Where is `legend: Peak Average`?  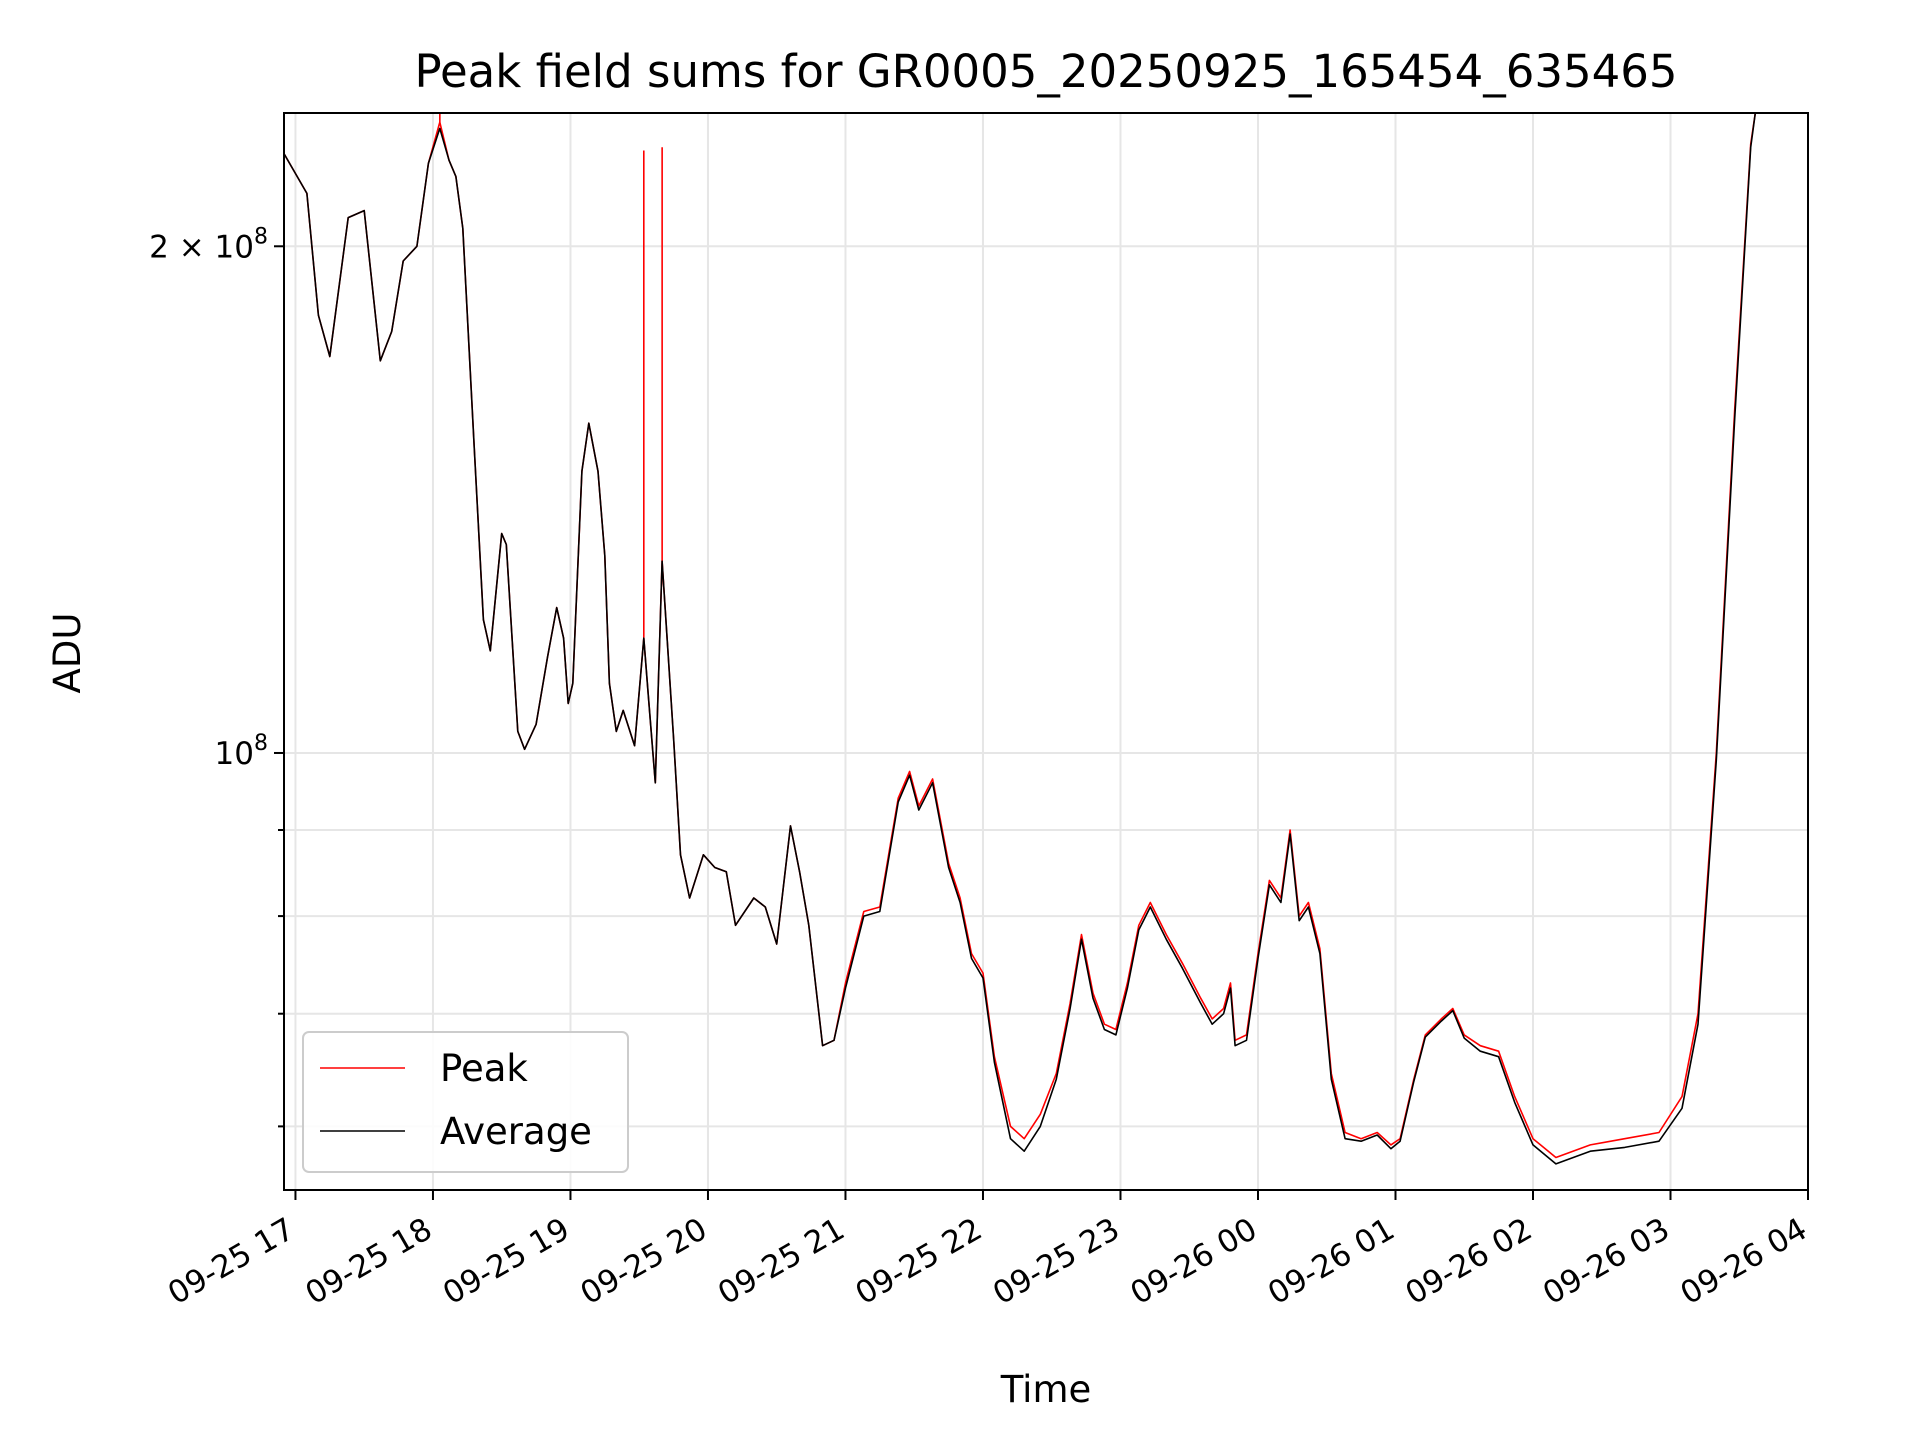
legend: Peak Average is located at coordinates (465, 1102).